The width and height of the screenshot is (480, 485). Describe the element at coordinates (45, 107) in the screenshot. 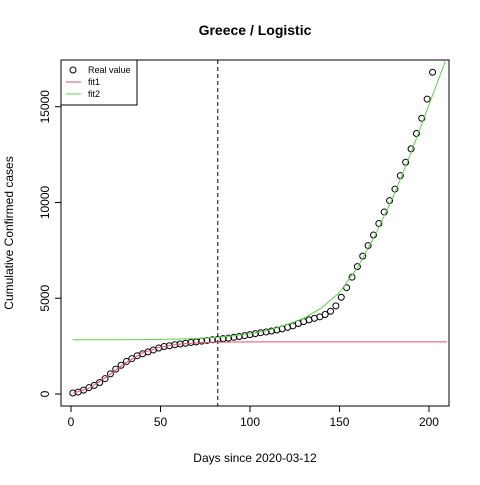

I see `y-tick-label: 15000` at that location.